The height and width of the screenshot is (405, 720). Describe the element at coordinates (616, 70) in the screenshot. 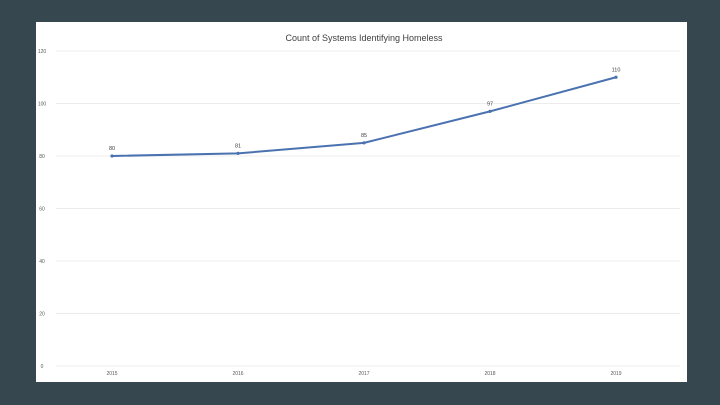

I see `data-label: 110` at that location.